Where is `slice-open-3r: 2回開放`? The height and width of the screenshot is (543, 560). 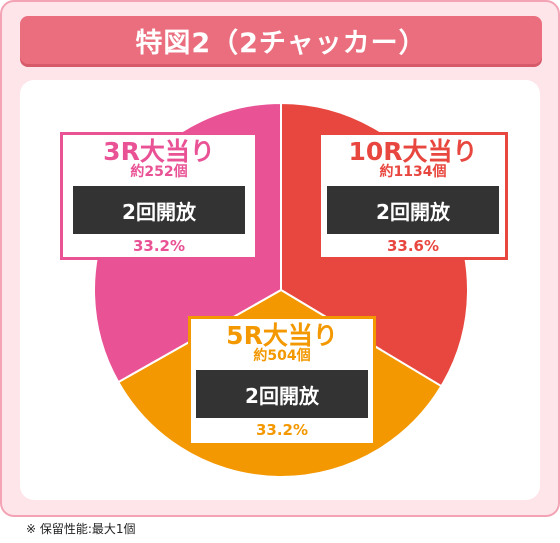 slice-open-3r: 2回開放 is located at coordinates (159, 210).